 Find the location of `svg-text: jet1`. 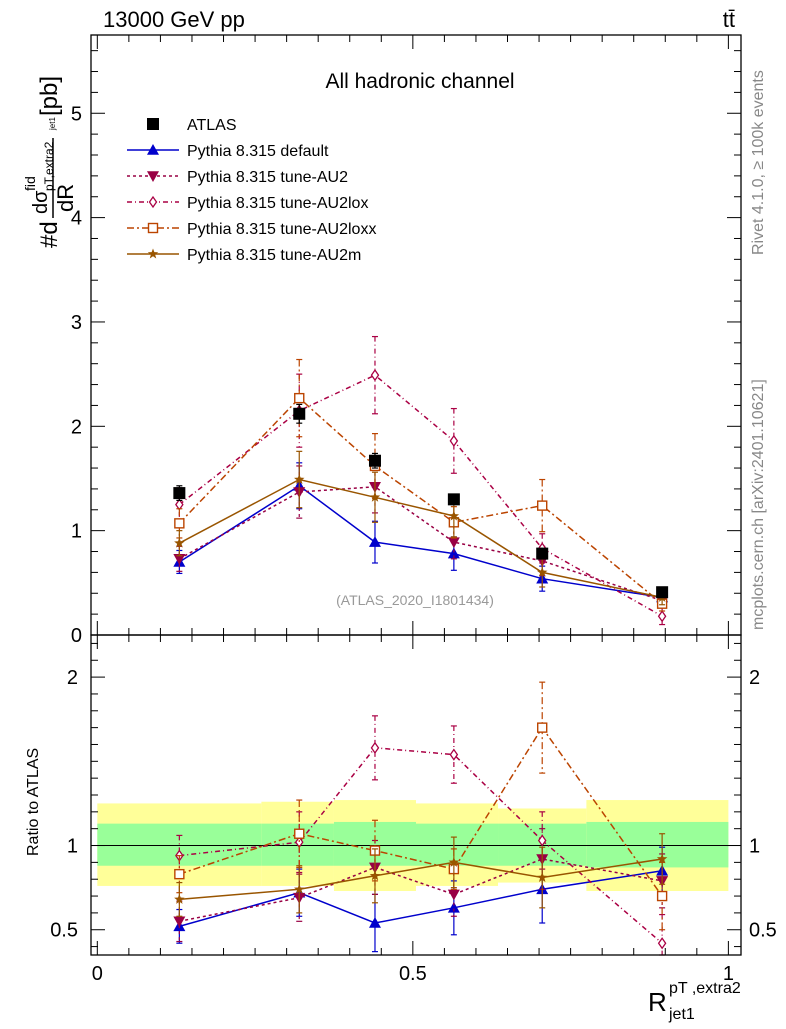

svg-text: jet1 is located at coordinates (52, 124).